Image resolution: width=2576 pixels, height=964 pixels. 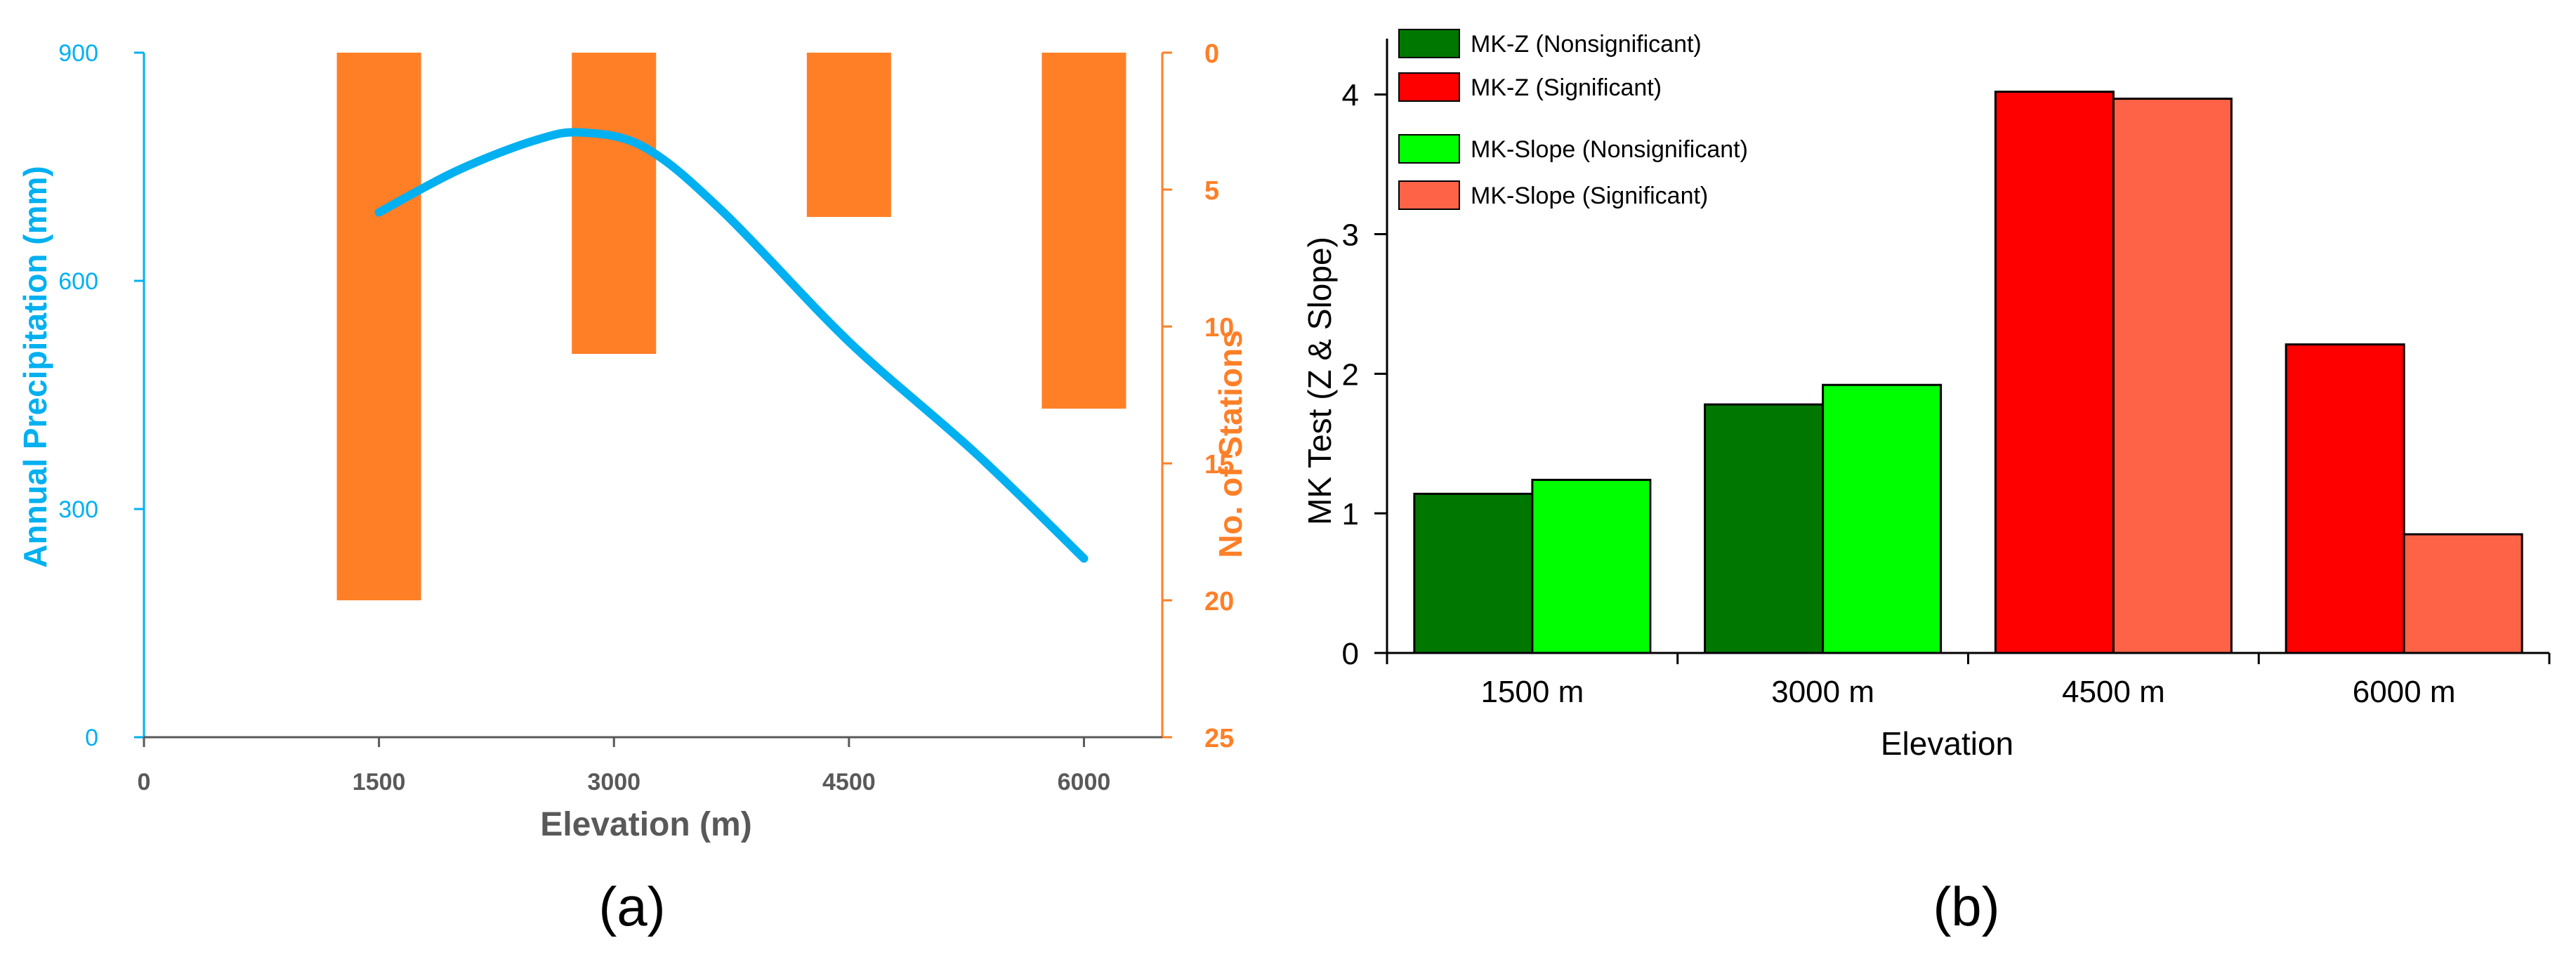 I want to click on y-tick-label: 3, so click(x=1350, y=235).